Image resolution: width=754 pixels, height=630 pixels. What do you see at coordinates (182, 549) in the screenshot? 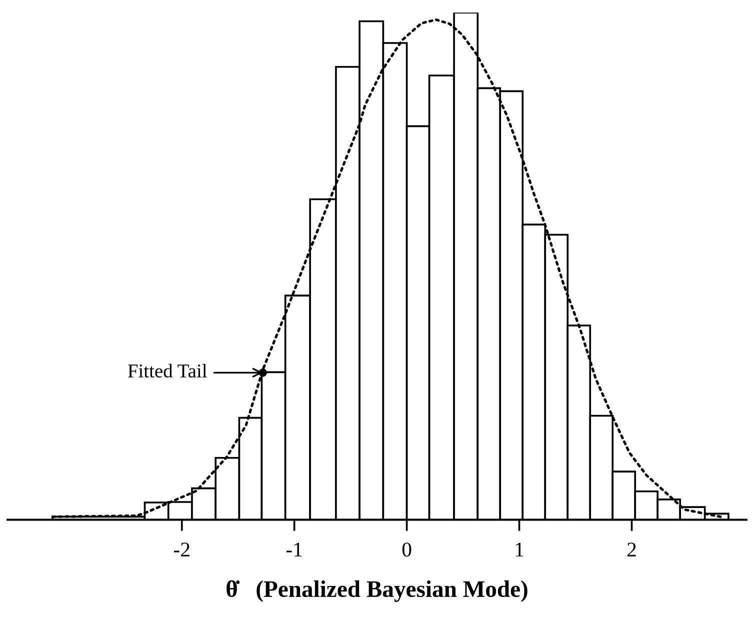
I see `x-tick-label: -2` at bounding box center [182, 549].